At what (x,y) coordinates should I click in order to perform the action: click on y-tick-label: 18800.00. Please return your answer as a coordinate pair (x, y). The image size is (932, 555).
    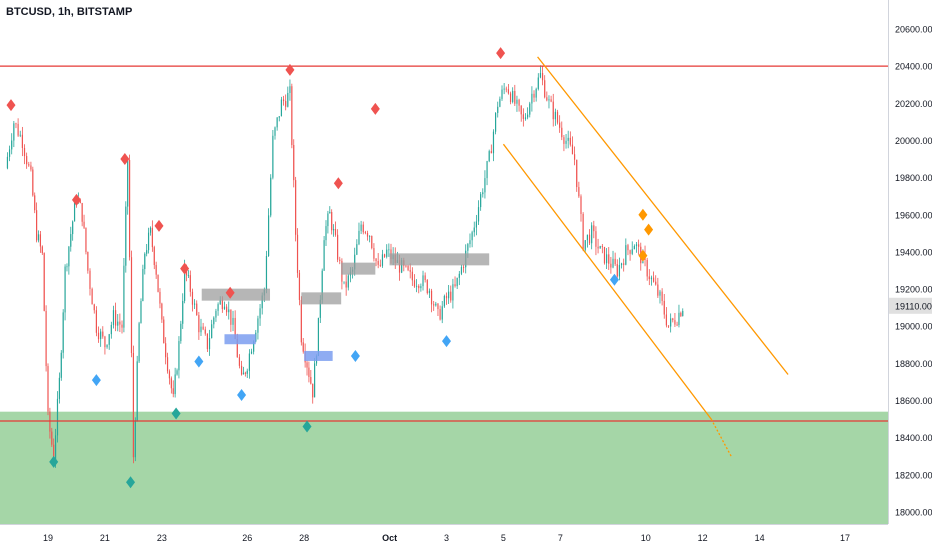
    Looking at the image, I should click on (913, 364).